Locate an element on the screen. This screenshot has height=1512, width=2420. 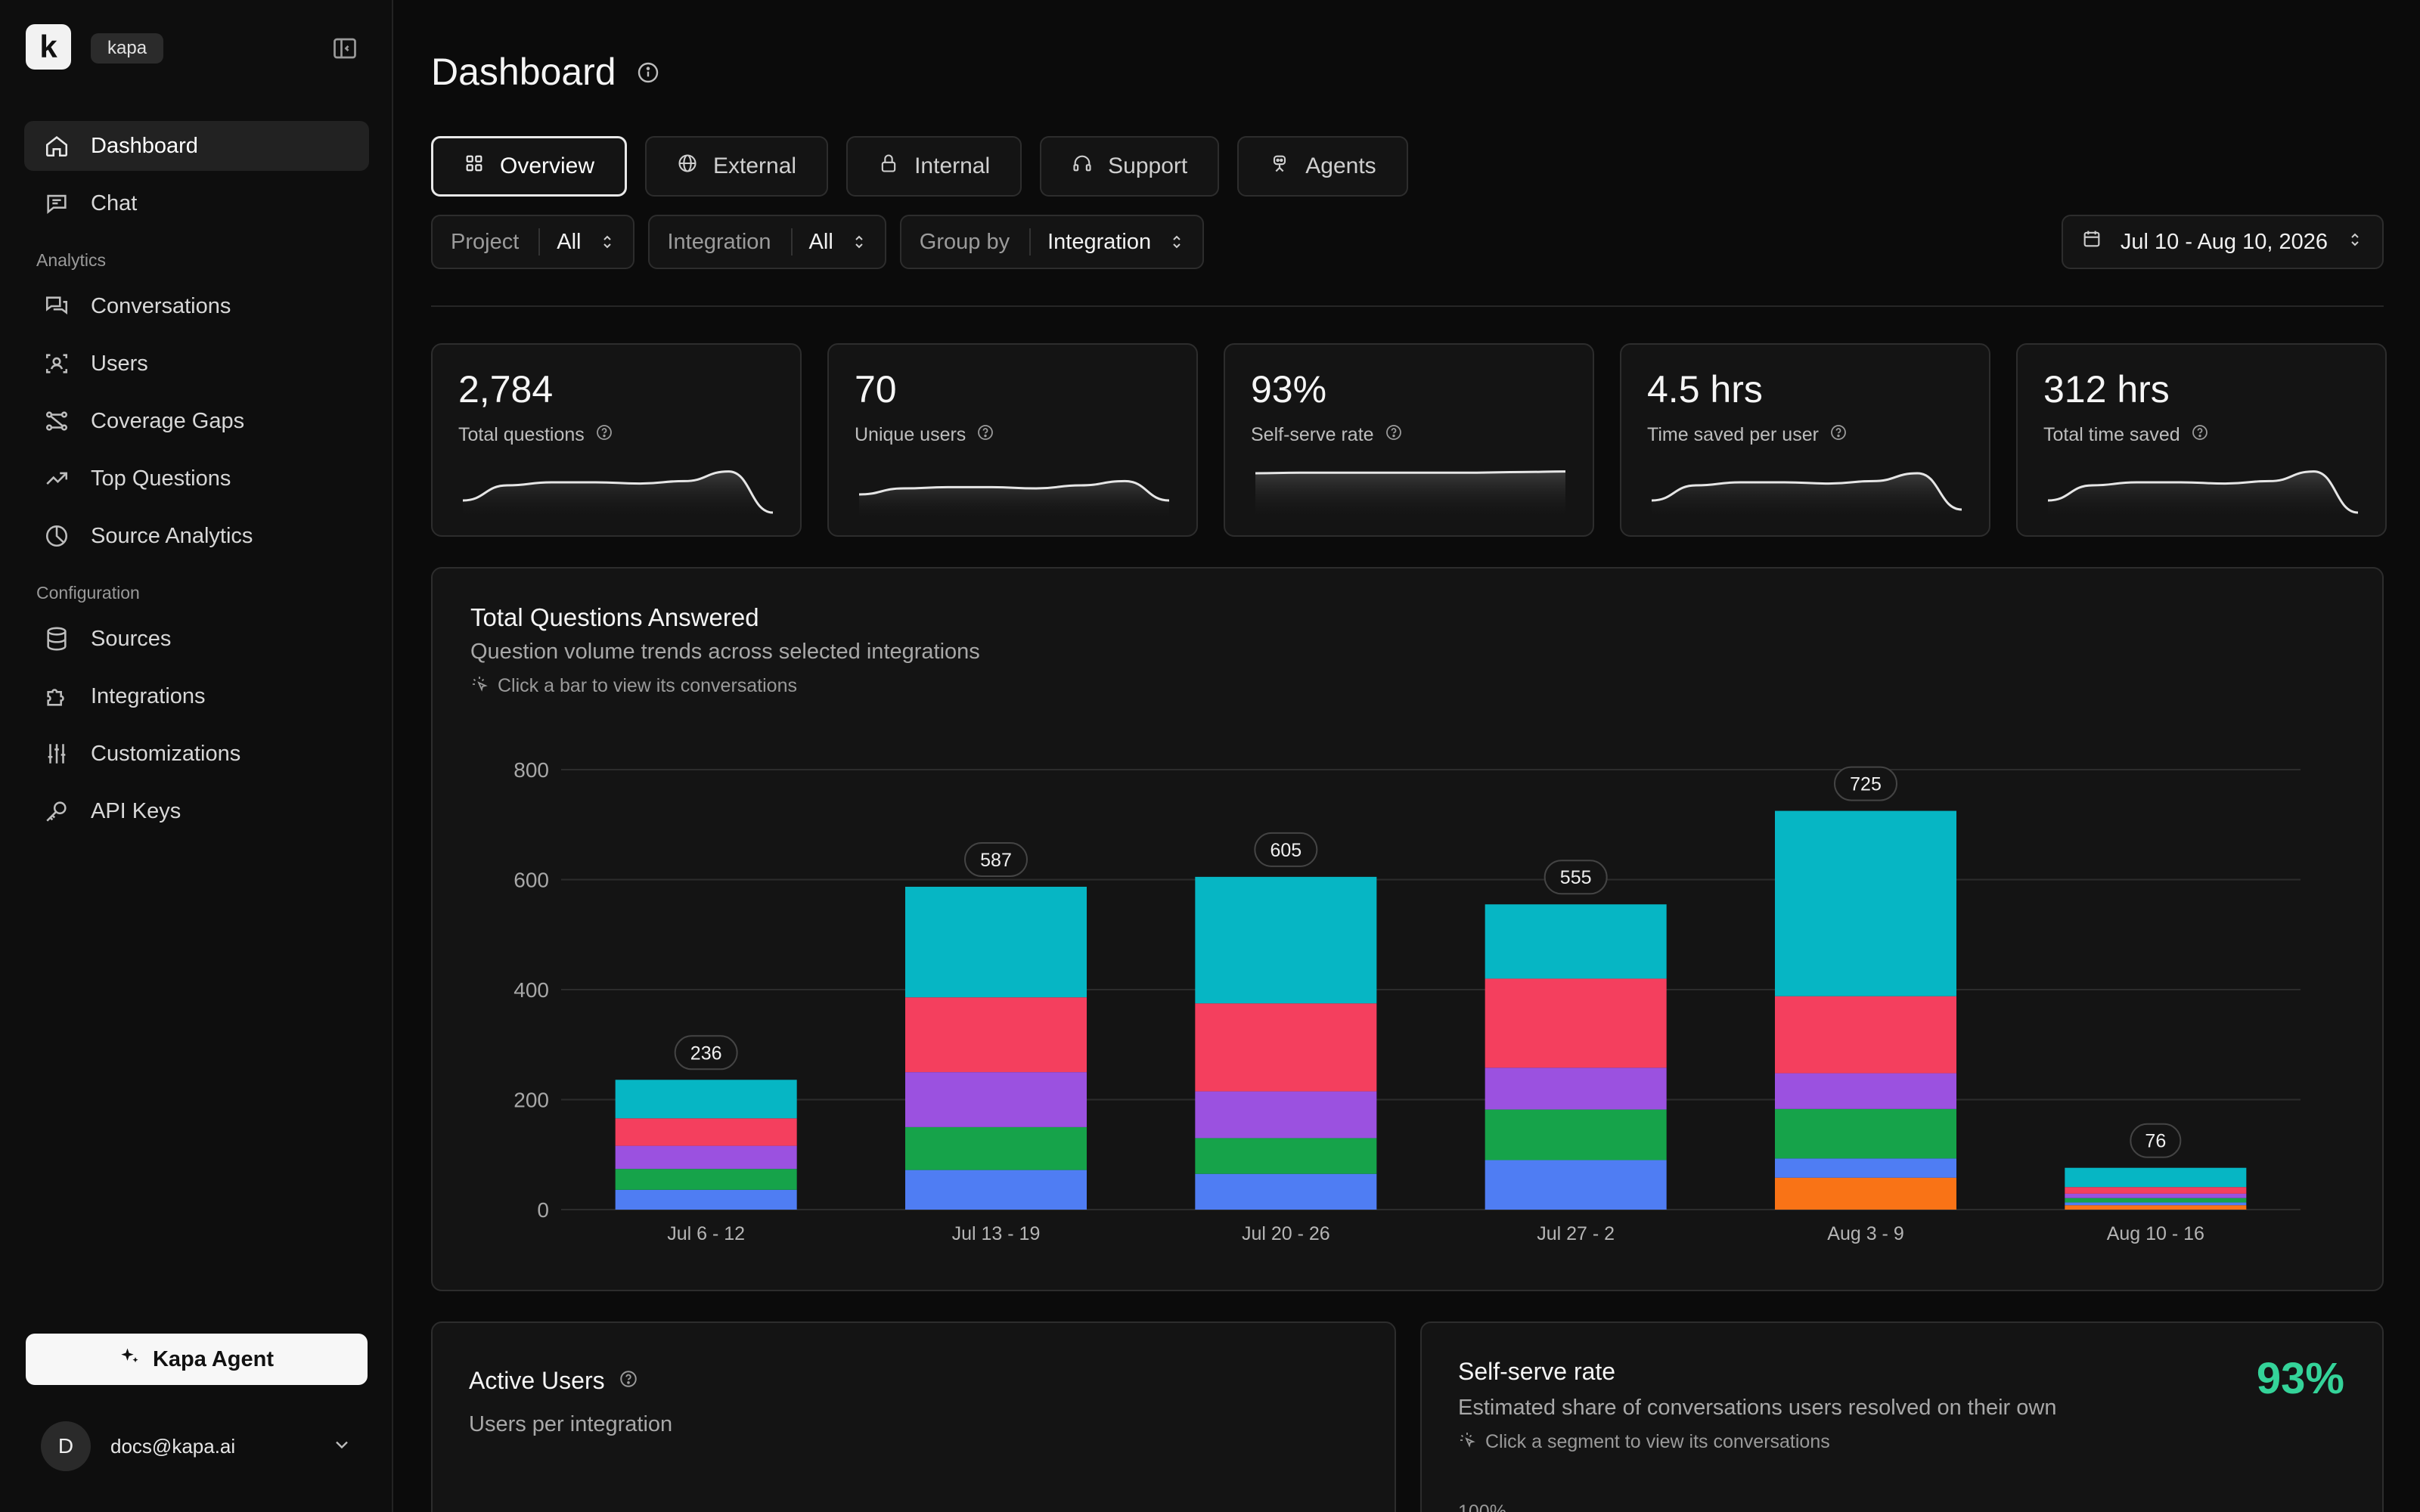
filter-value: All is located at coordinates (821, 241).